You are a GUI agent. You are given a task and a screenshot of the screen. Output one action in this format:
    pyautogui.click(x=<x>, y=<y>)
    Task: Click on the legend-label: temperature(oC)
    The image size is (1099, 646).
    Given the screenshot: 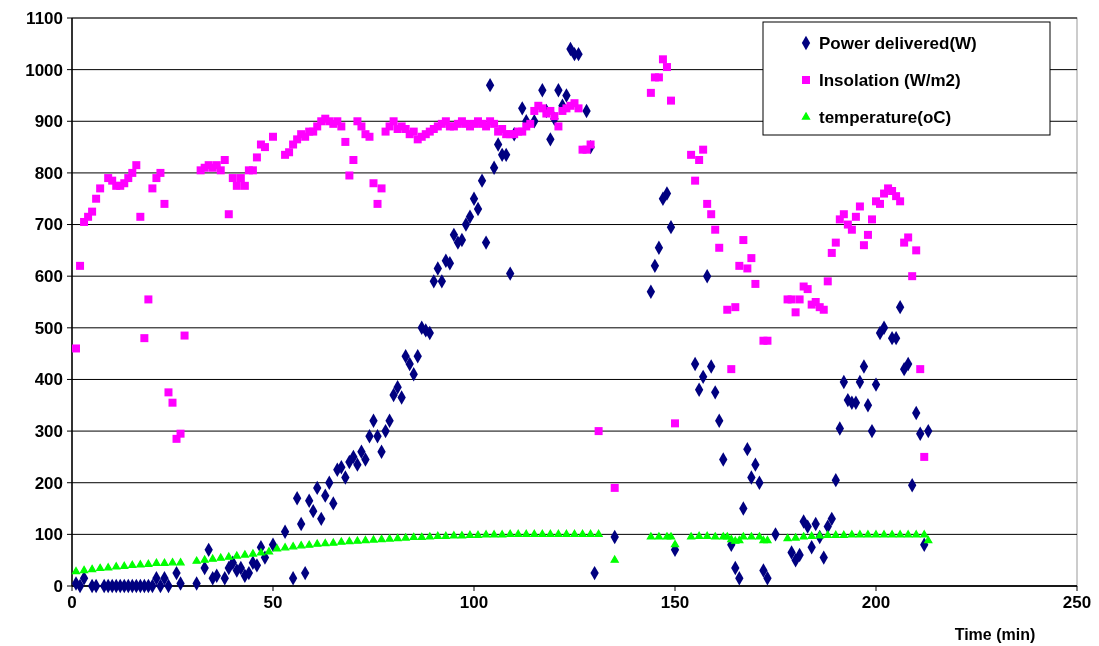 What is the action you would take?
    pyautogui.click(x=885, y=117)
    